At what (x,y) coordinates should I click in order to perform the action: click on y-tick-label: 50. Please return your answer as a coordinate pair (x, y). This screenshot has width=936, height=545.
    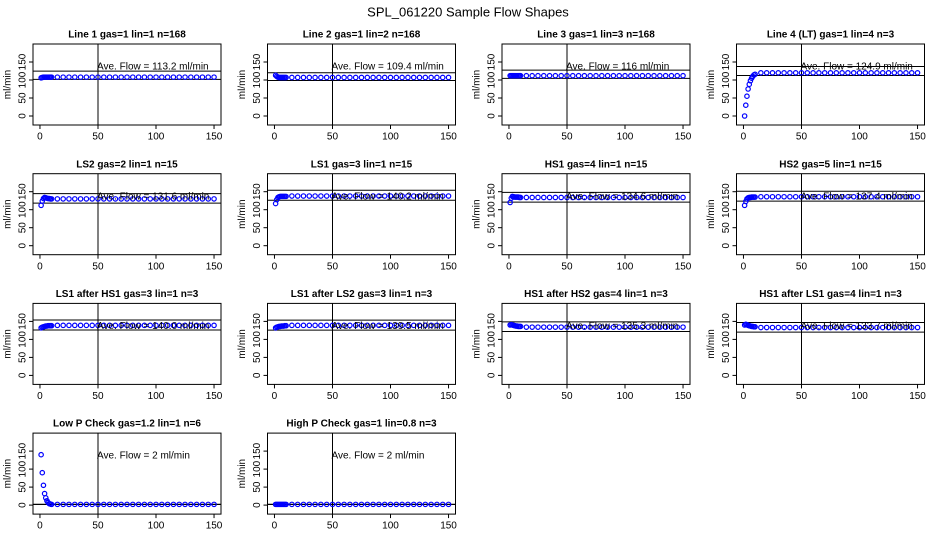
    Looking at the image, I should click on (257, 357).